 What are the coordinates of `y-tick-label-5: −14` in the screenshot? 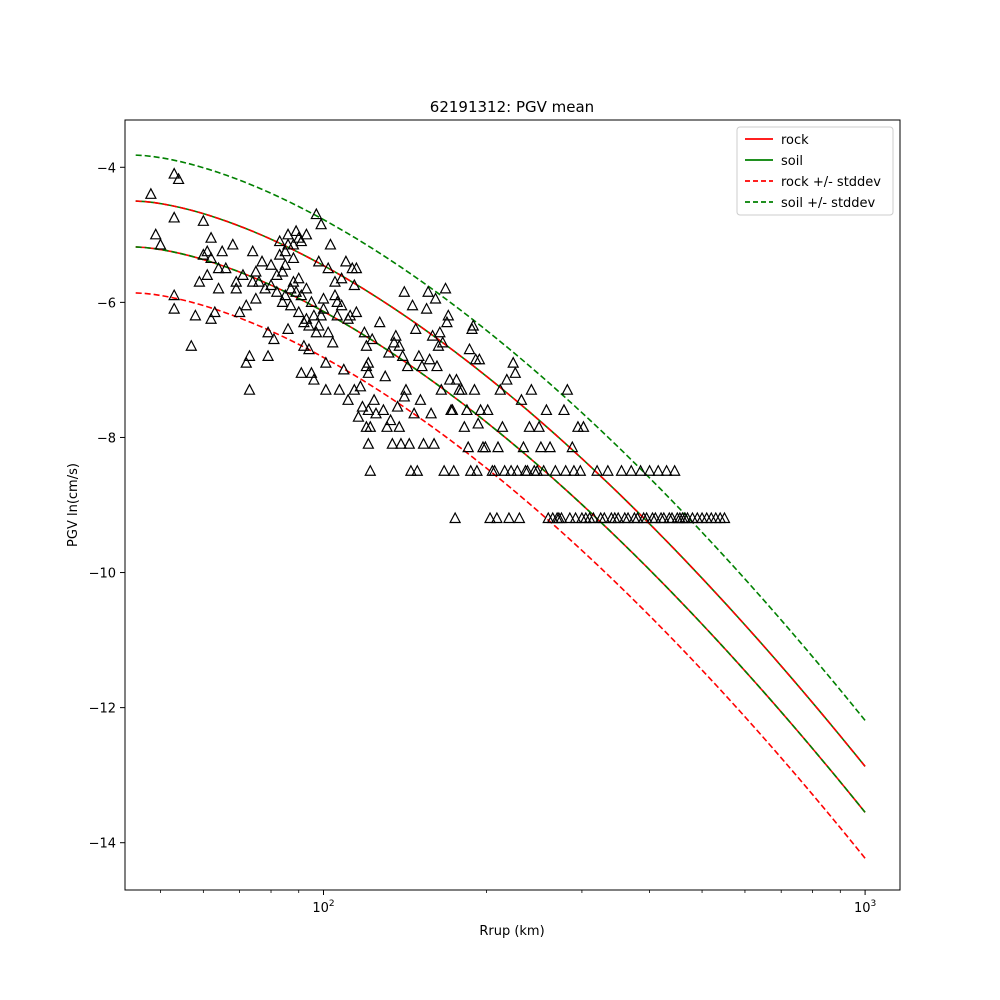 It's located at (102, 844).